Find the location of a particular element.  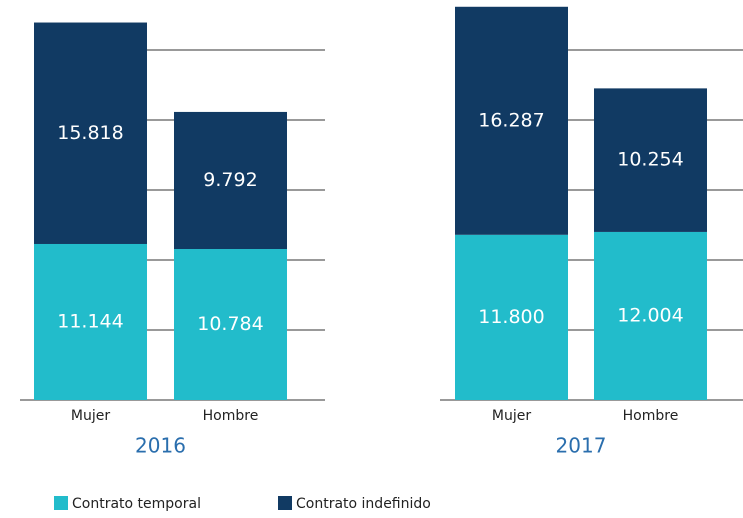

chart-title: 2017 is located at coordinates (581, 446).